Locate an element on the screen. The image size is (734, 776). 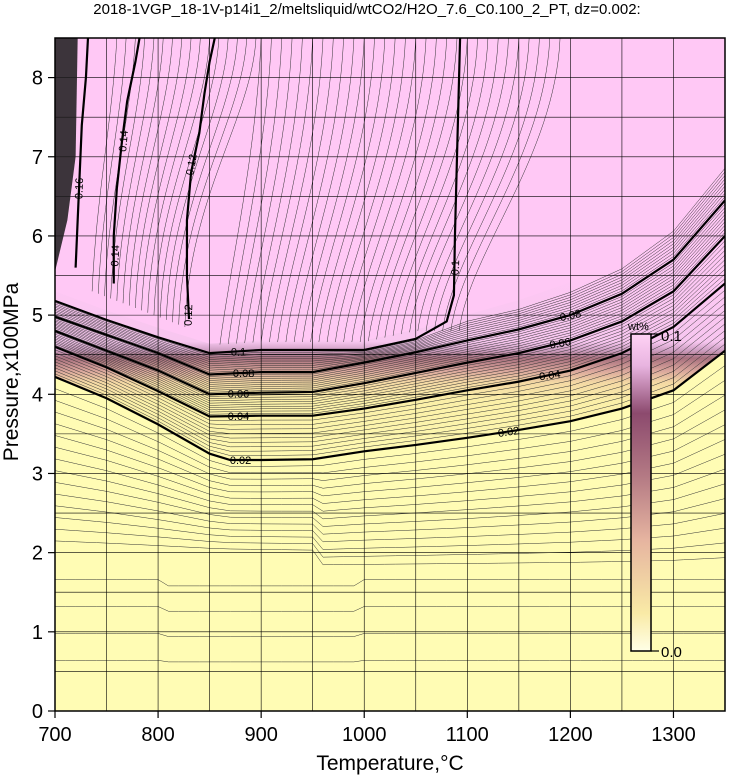
contour-0.14 is located at coordinates (126, 161).